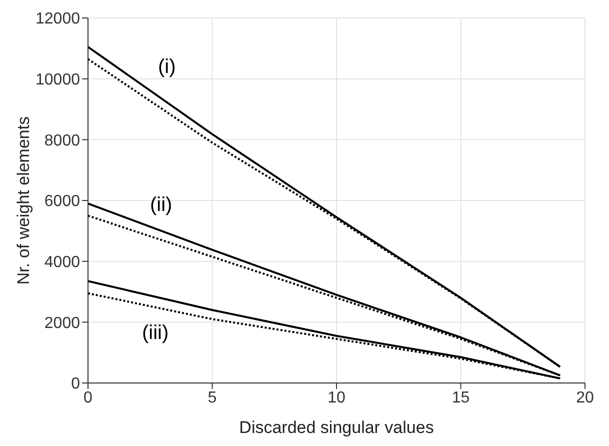 The image size is (609, 446). What do you see at coordinates (62, 263) in the screenshot?
I see `y-tick-label: 4000` at bounding box center [62, 263].